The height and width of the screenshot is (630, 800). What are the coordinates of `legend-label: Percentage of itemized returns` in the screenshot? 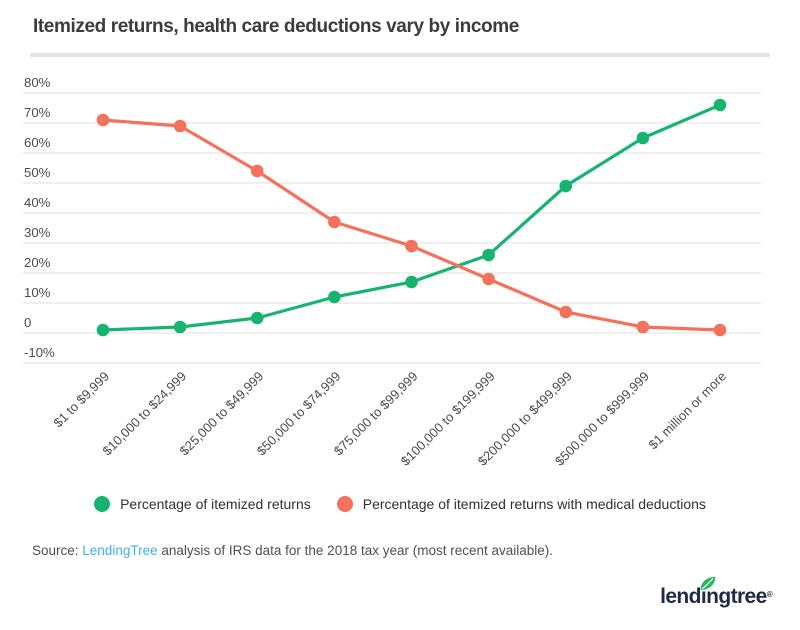 It's located at (215, 504).